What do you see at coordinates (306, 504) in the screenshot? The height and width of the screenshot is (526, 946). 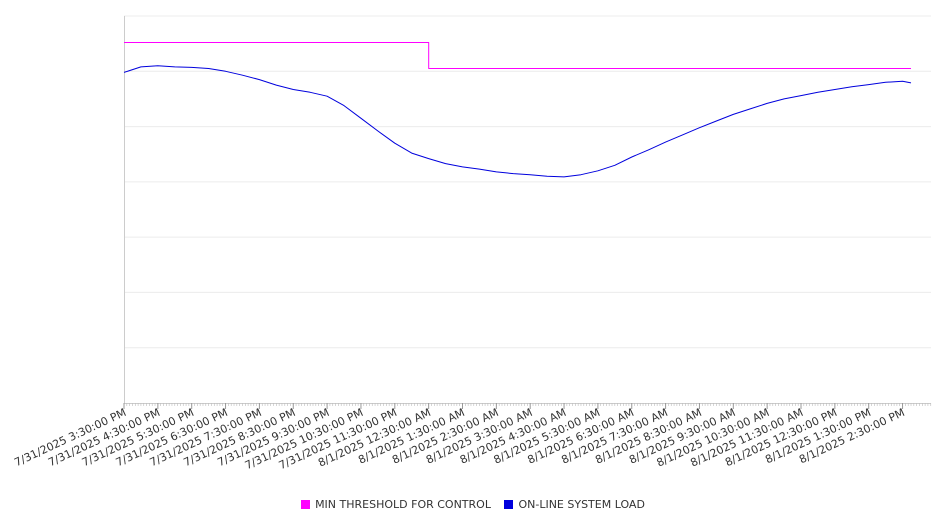 I see `legend-swatch-threshold` at bounding box center [306, 504].